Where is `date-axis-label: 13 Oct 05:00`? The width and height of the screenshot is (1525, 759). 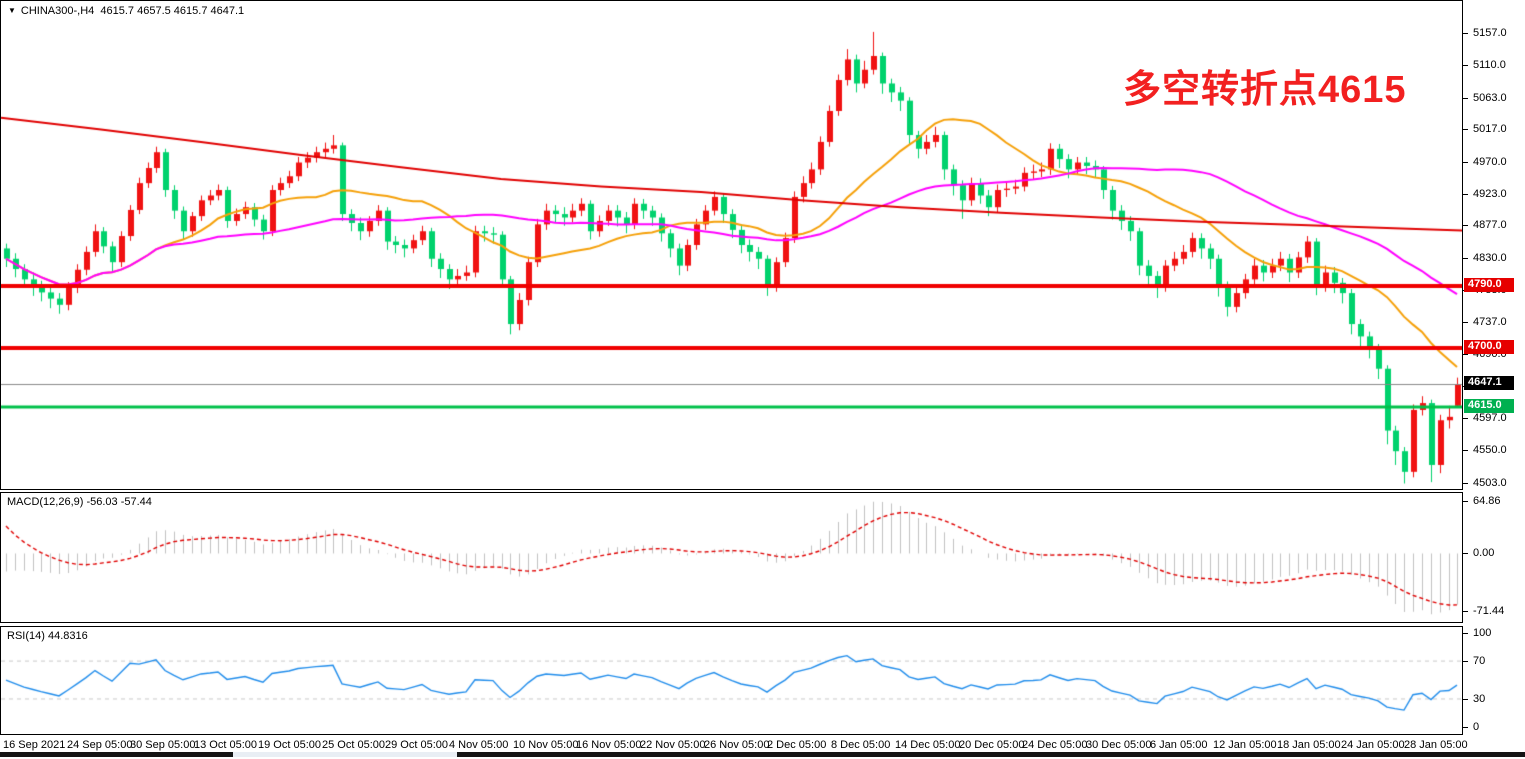 date-axis-label: 13 Oct 05:00 is located at coordinates (225, 745).